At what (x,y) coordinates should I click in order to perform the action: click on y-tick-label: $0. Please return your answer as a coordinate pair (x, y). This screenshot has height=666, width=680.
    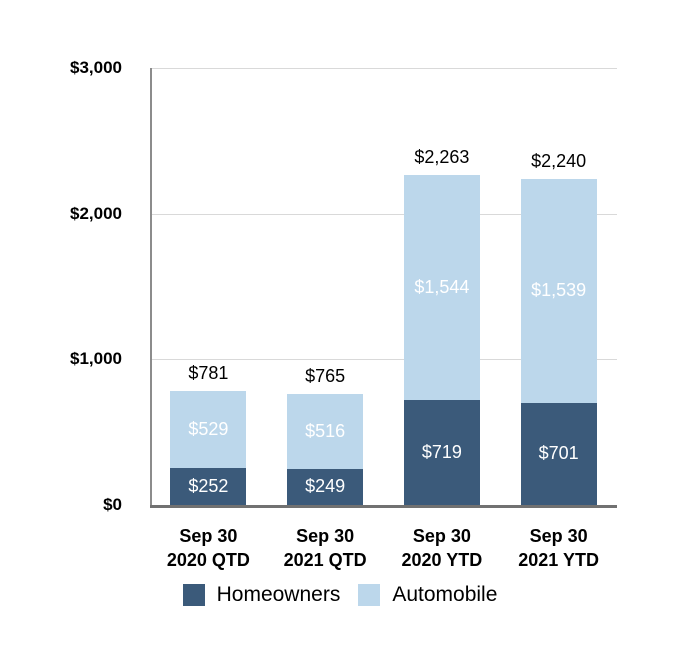
    Looking at the image, I should click on (112, 504).